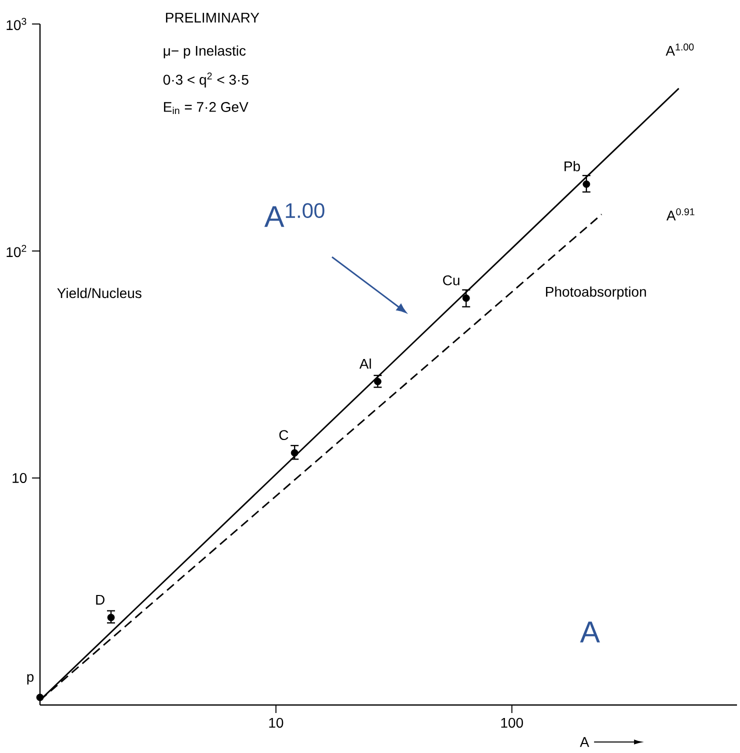 This screenshot has width=740, height=753. What do you see at coordinates (596, 293) in the screenshot?
I see `annotation: Photoabsorption` at bounding box center [596, 293].